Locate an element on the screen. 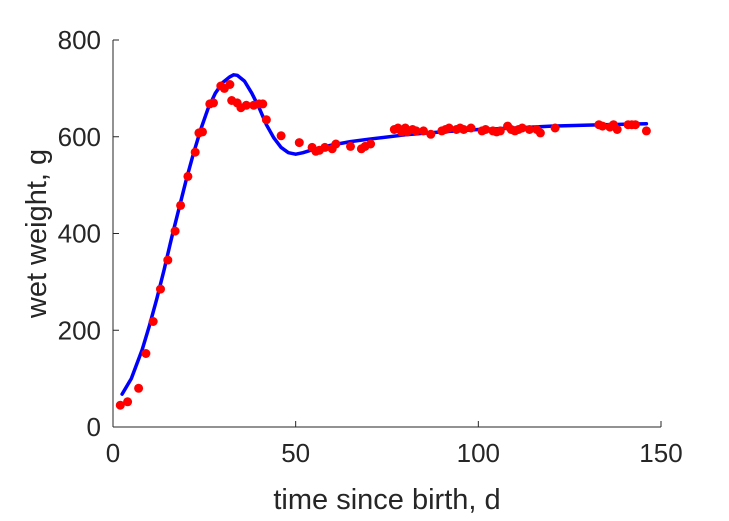 Image resolution: width=729 pixels, height=521 pixels. x-axis-label: time since birth, d is located at coordinates (386, 500).